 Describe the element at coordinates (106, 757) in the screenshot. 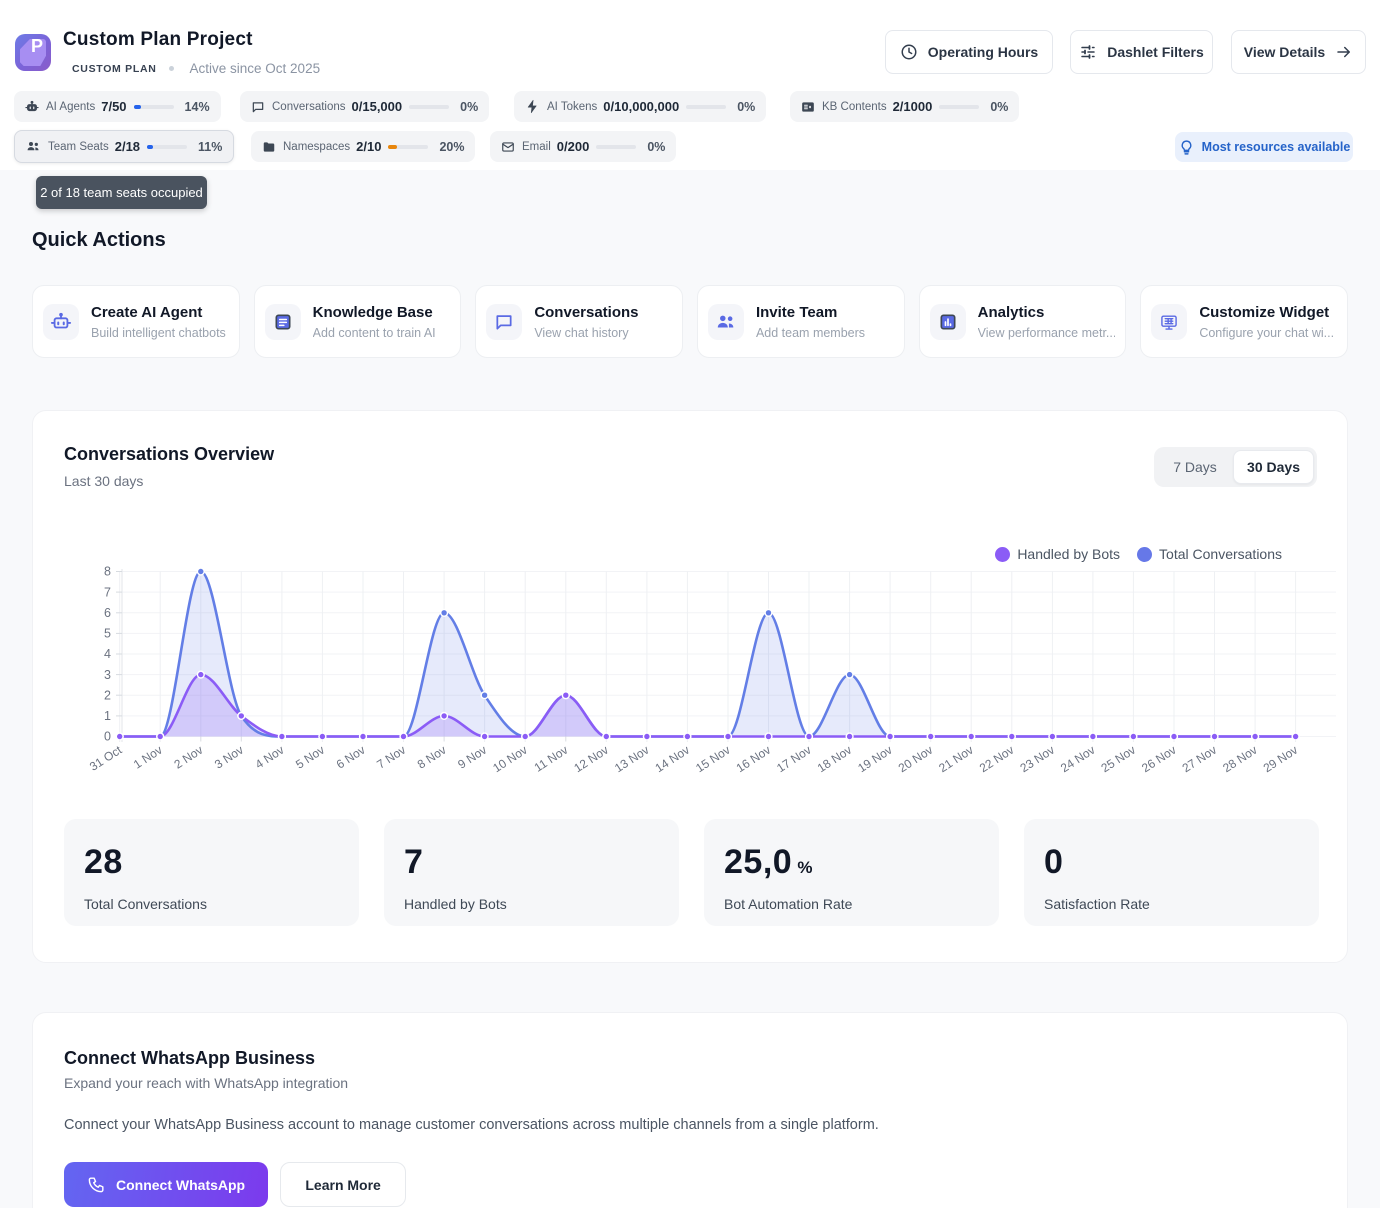

I see `svg-text: 31 Oct` at that location.